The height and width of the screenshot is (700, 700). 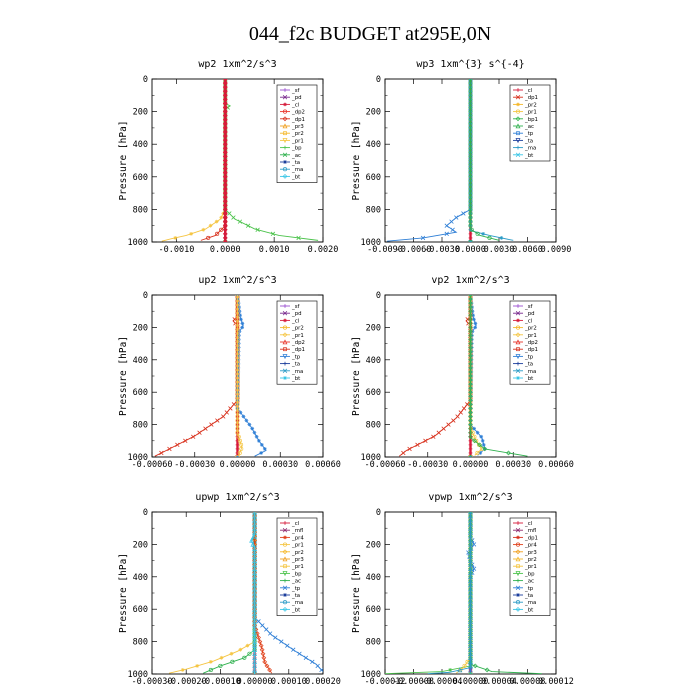 What do you see at coordinates (295, 307) in the screenshot?
I see `legend-label: _sf` at bounding box center [295, 307].